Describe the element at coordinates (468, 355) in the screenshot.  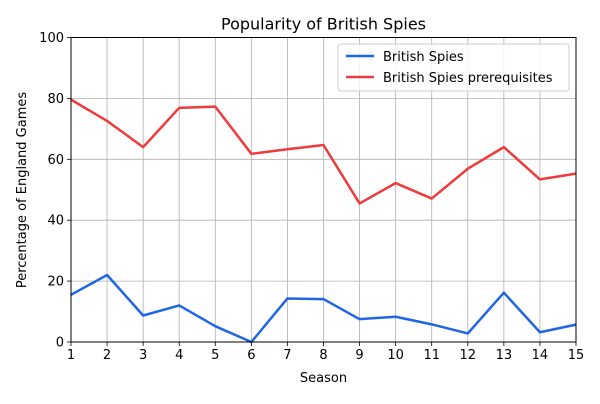
I see `x-tick-label: 12` at that location.